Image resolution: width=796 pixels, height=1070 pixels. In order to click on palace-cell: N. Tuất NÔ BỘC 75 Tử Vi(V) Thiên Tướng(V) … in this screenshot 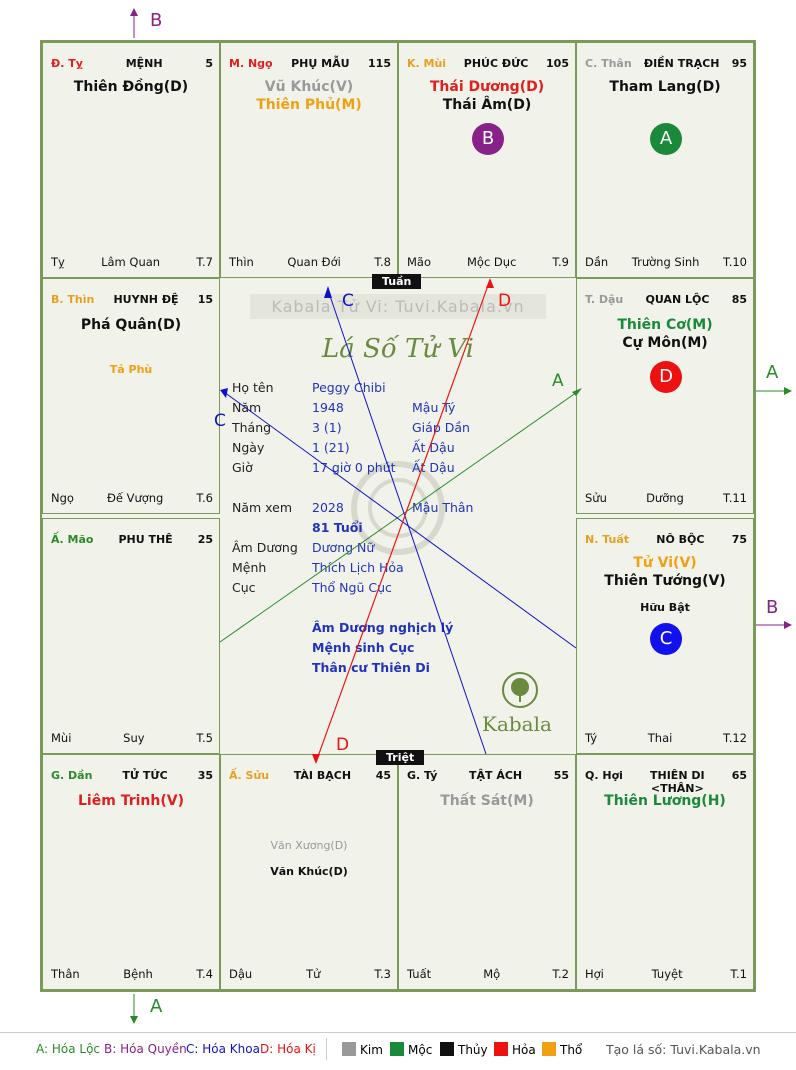, I will do `click(665, 636)`.